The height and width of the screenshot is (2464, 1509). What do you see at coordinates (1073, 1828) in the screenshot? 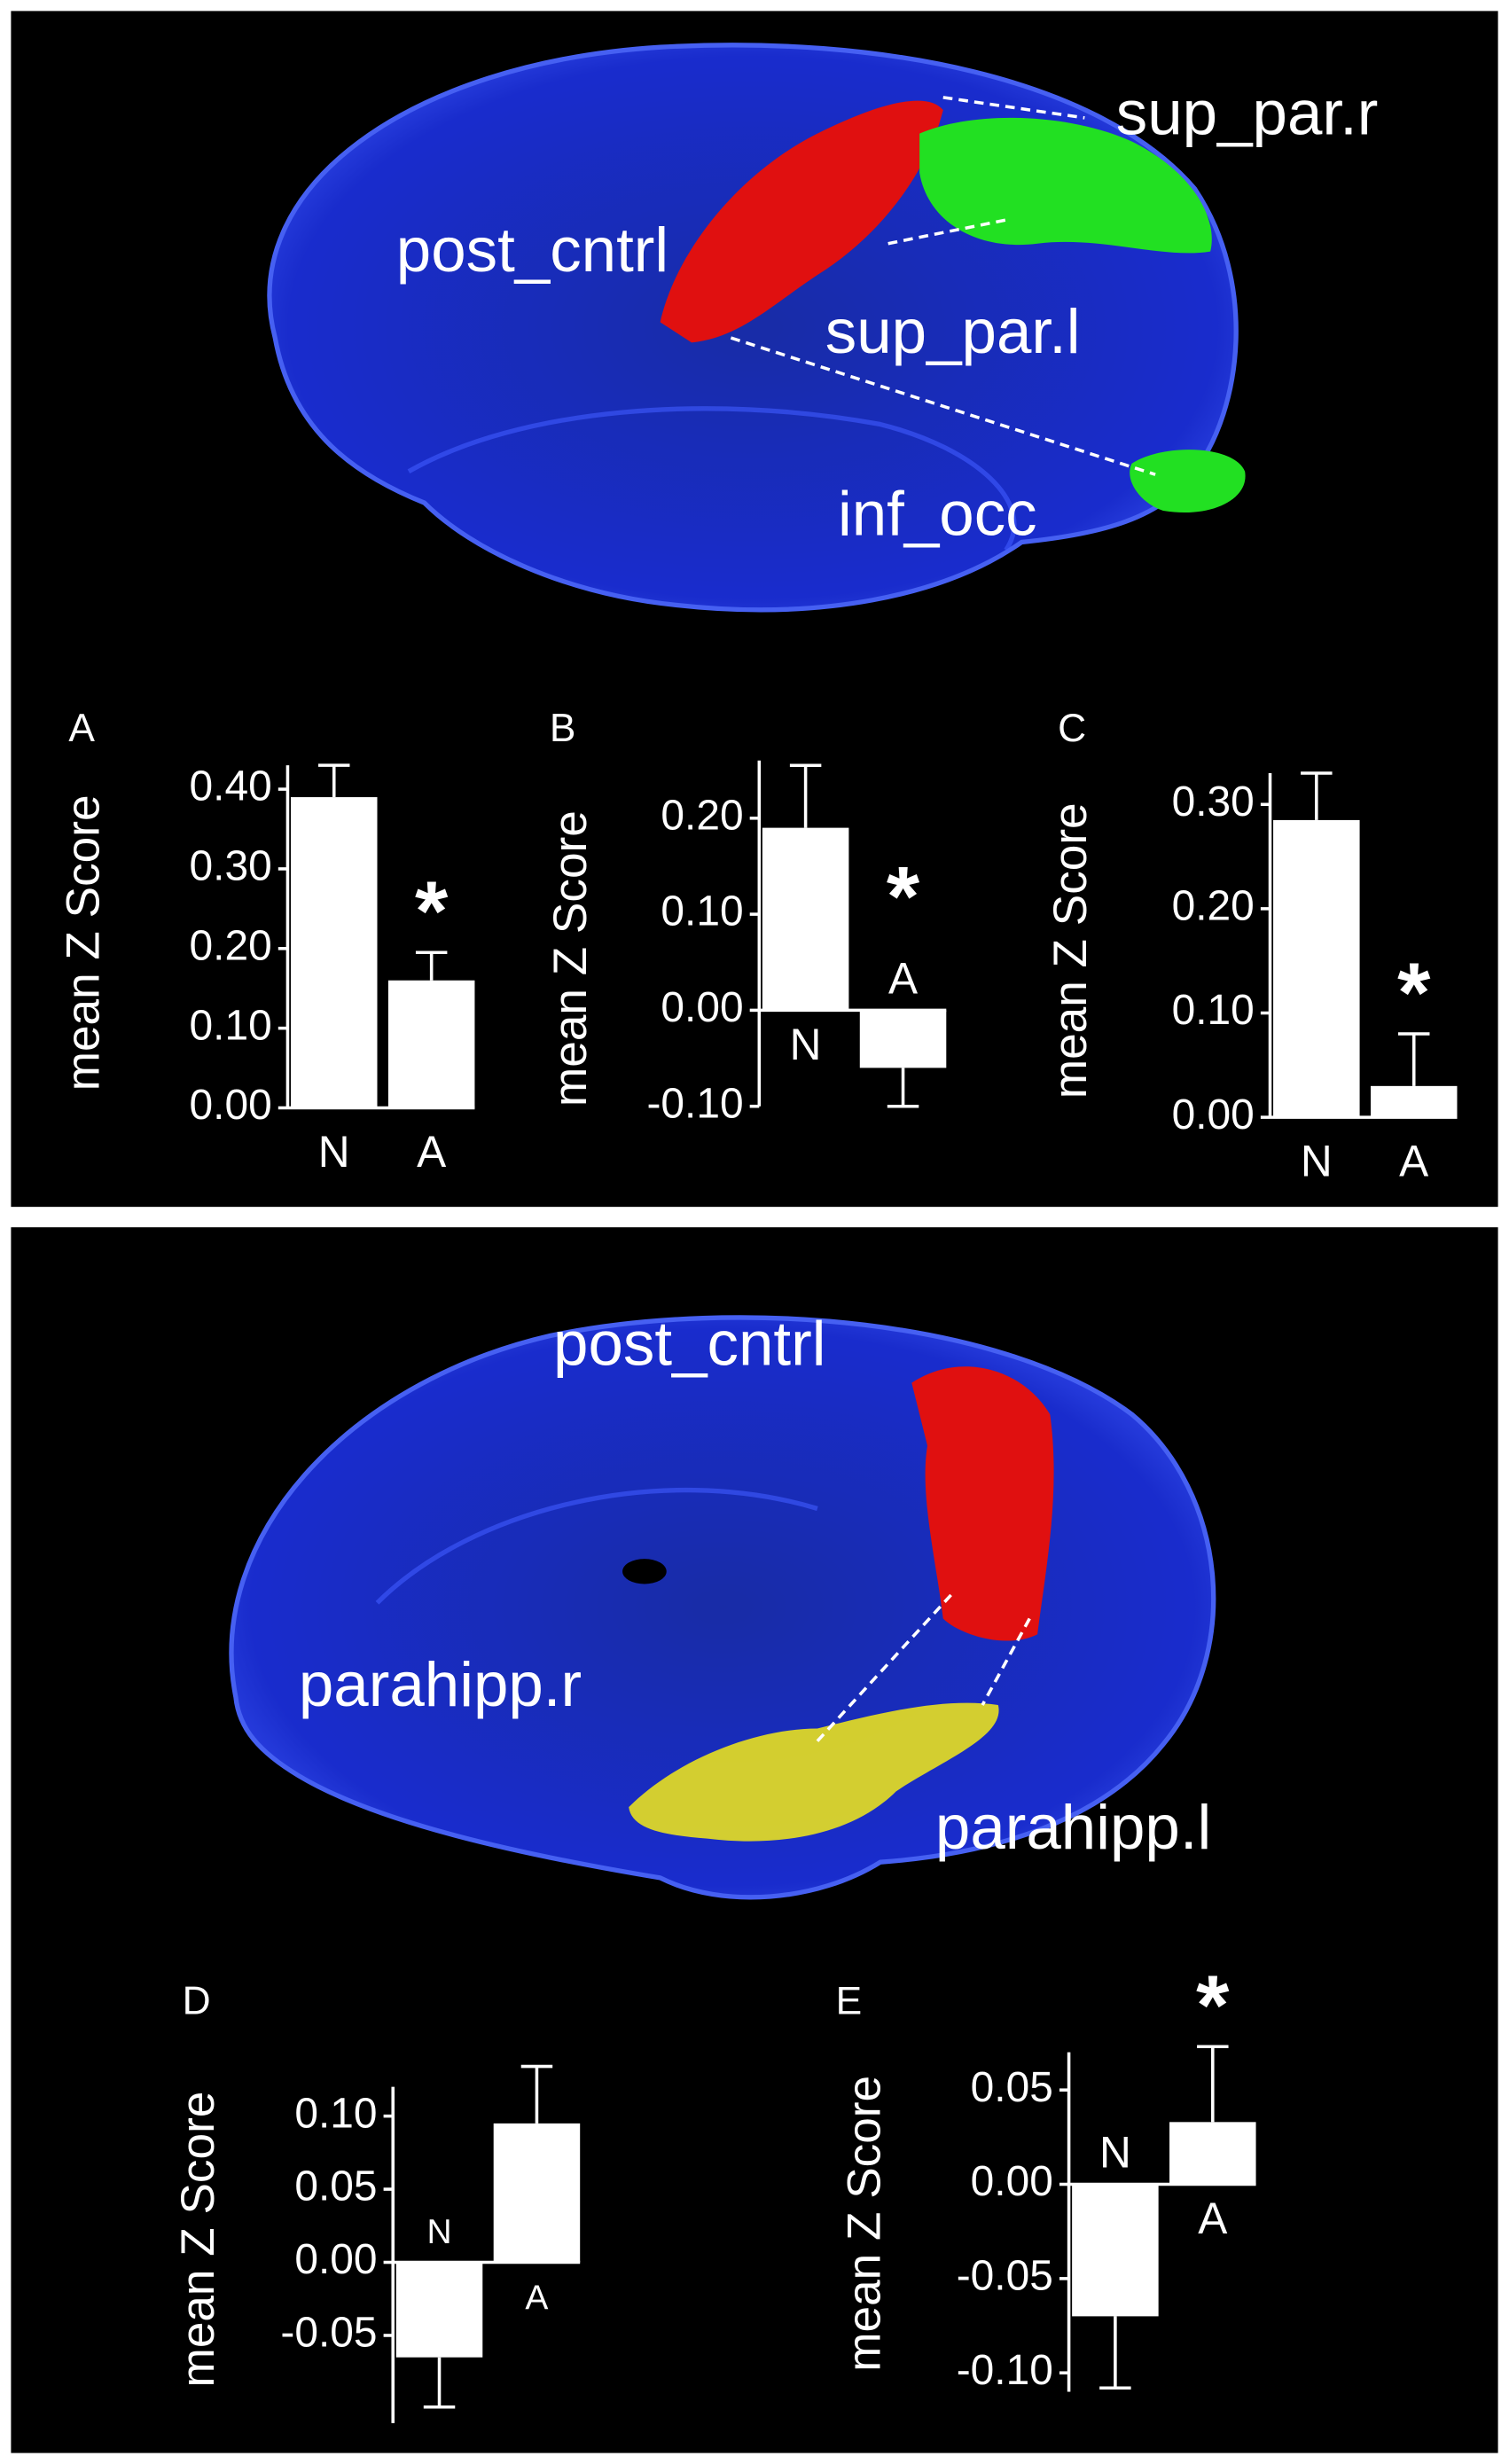
I see `brain-label: parahipp.l` at bounding box center [1073, 1828].